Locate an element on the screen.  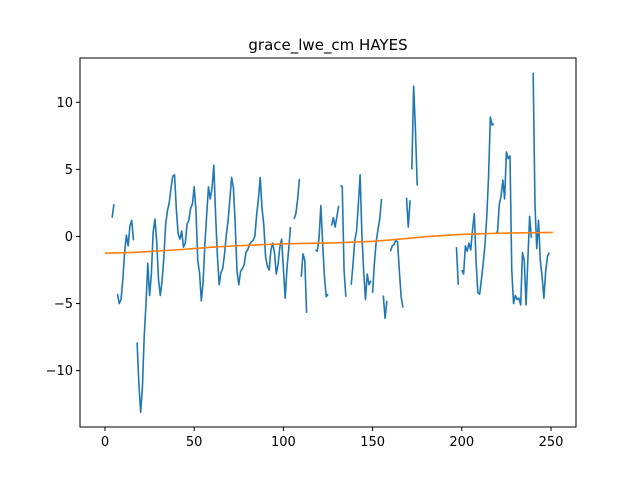
x-tick-label: 200 is located at coordinates (461, 442).